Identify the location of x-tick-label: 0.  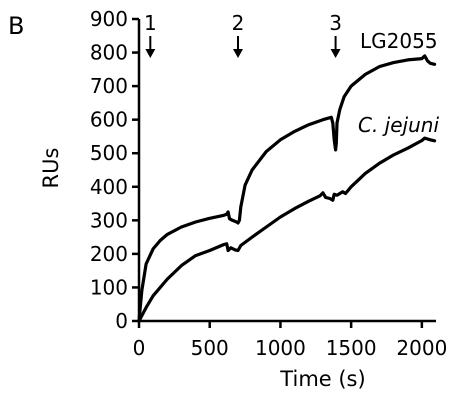
(139, 348).